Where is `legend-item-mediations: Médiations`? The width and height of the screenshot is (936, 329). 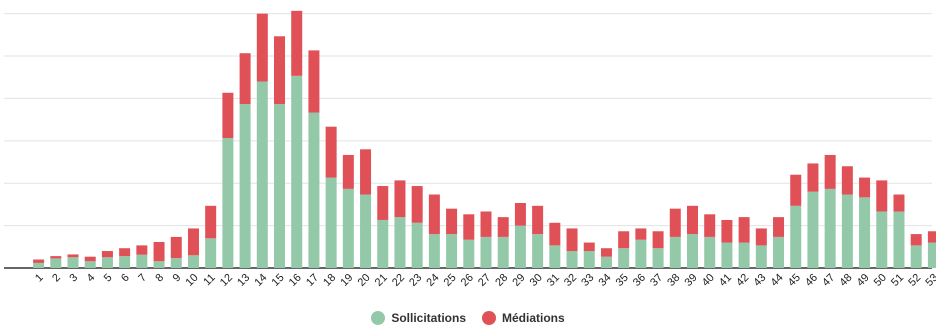 legend-item-mediations: Médiations is located at coordinates (523, 318).